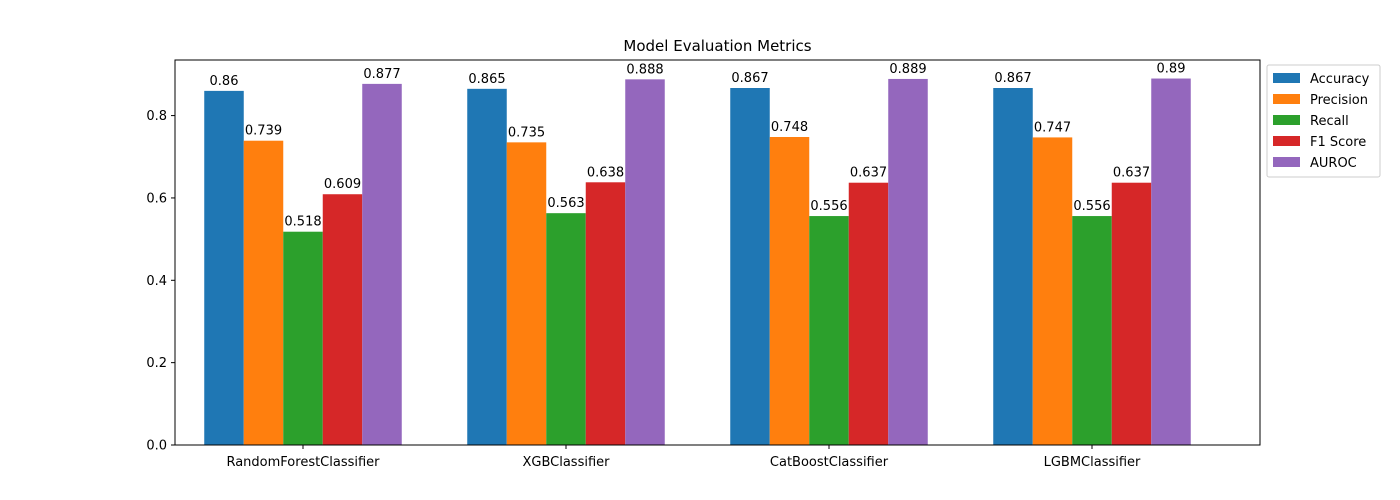  Describe the element at coordinates (263, 131) in the screenshot. I see `bar-value-label: 0.739` at that location.